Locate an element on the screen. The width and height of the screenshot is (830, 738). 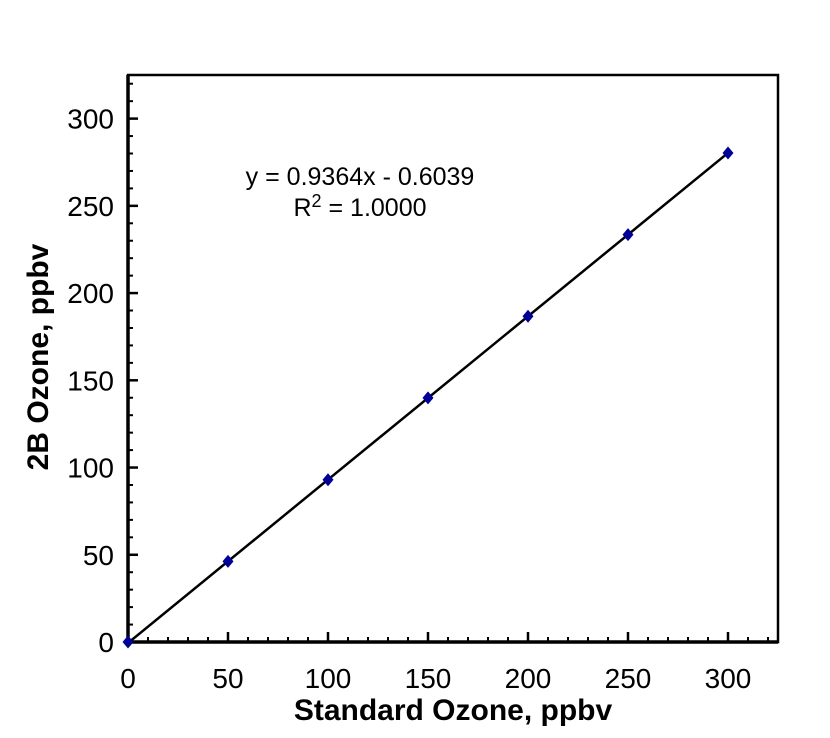
r-squared-label: R2 = 1.0000 is located at coordinates (359, 206).